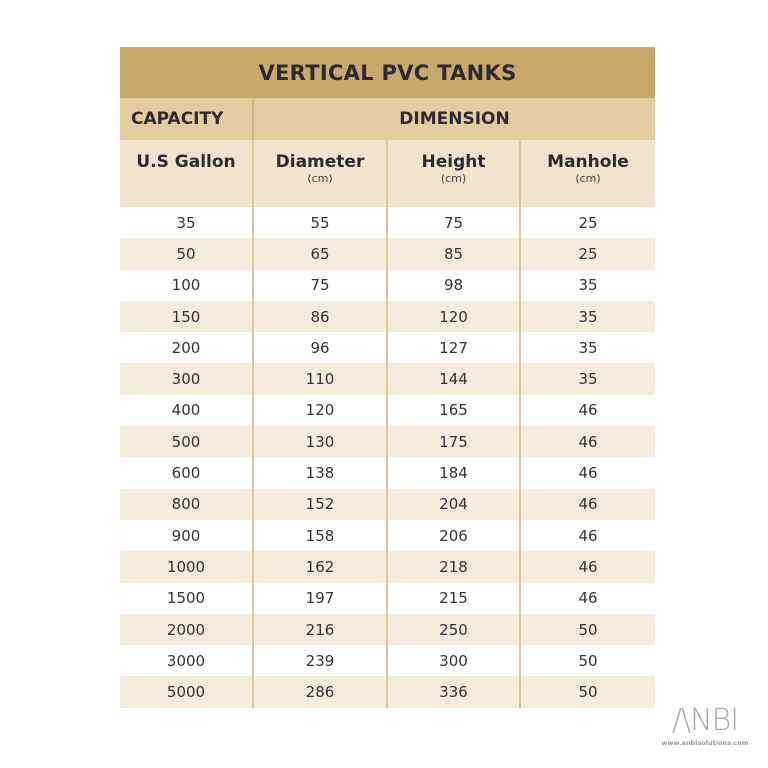  What do you see at coordinates (454, 285) in the screenshot?
I see `table-cell: 98` at bounding box center [454, 285].